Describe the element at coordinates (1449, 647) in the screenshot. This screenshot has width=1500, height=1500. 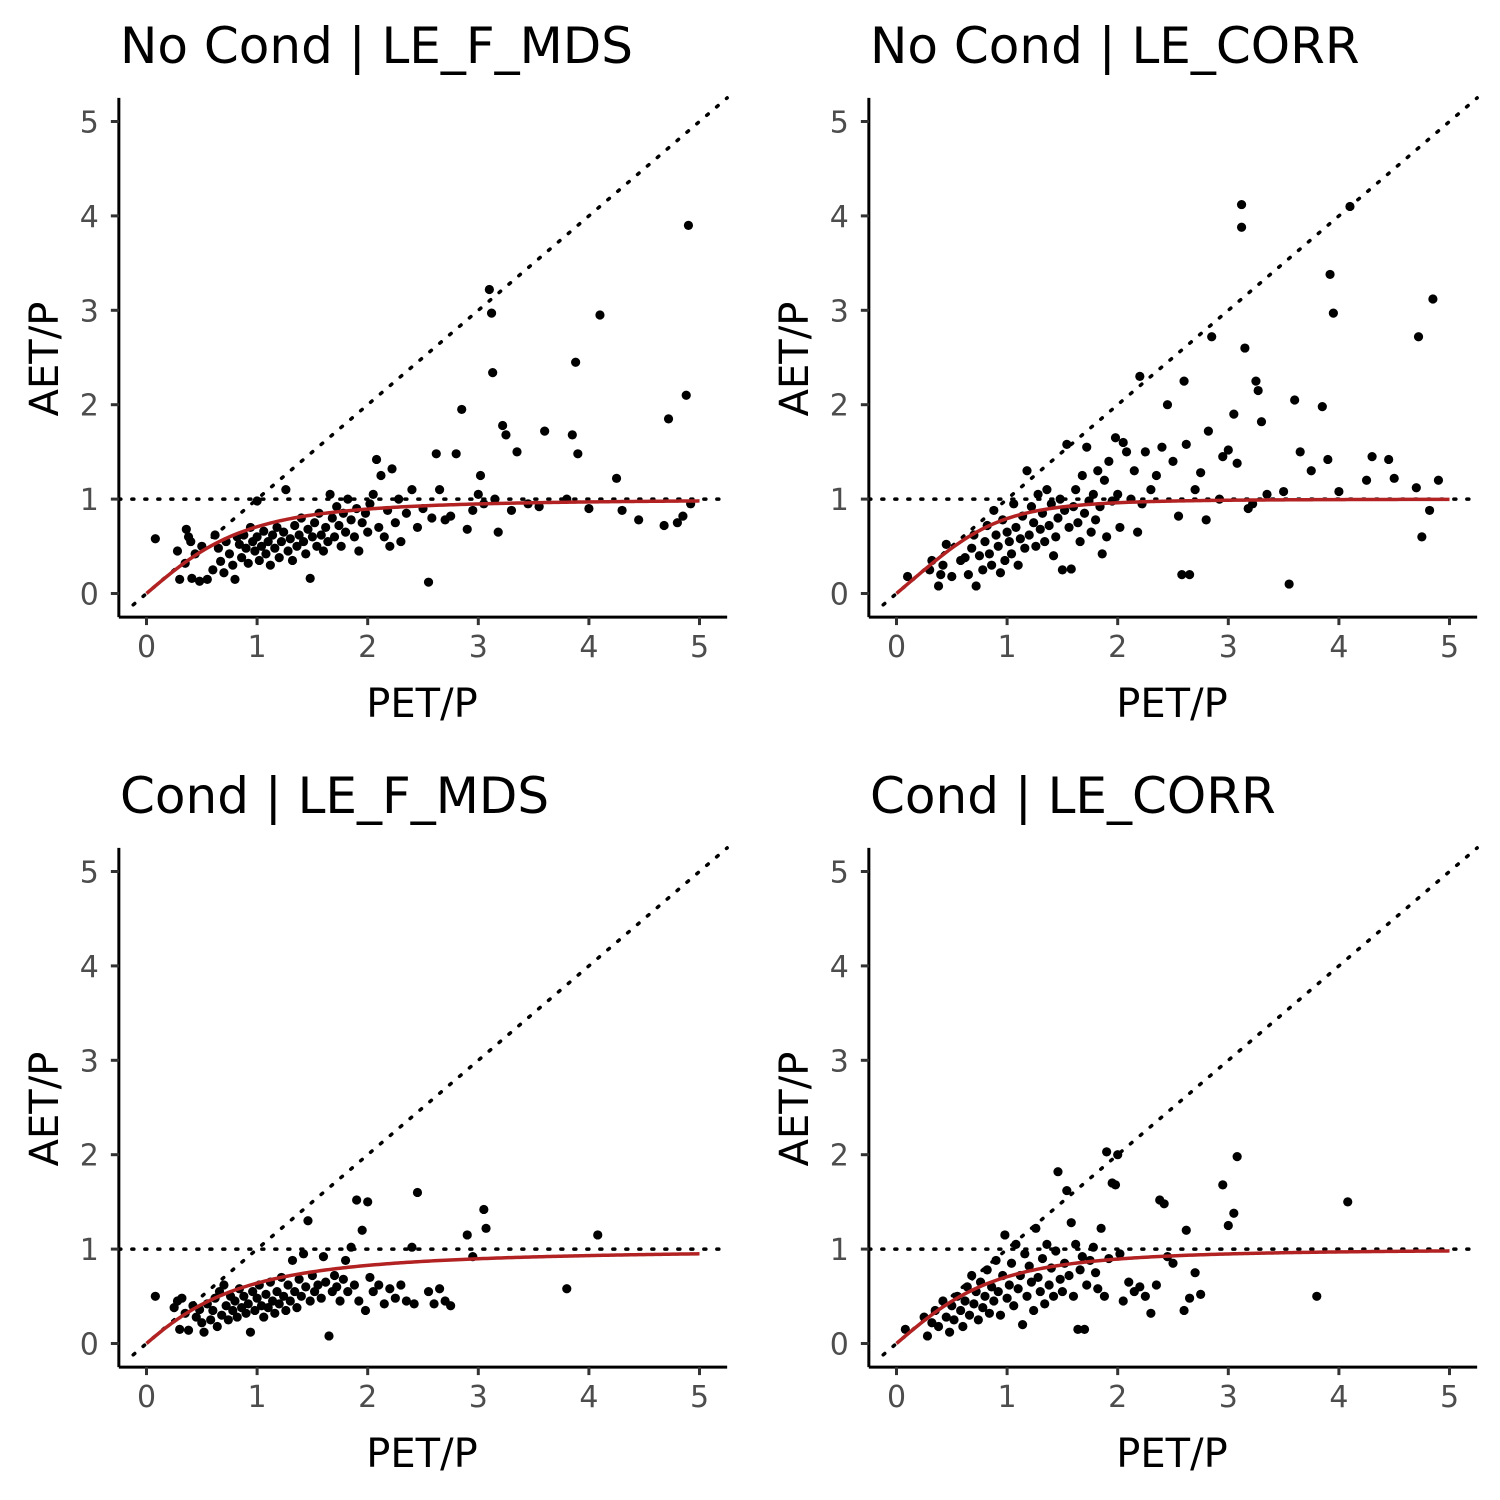
I see `x-tick-label: 5` at that location.